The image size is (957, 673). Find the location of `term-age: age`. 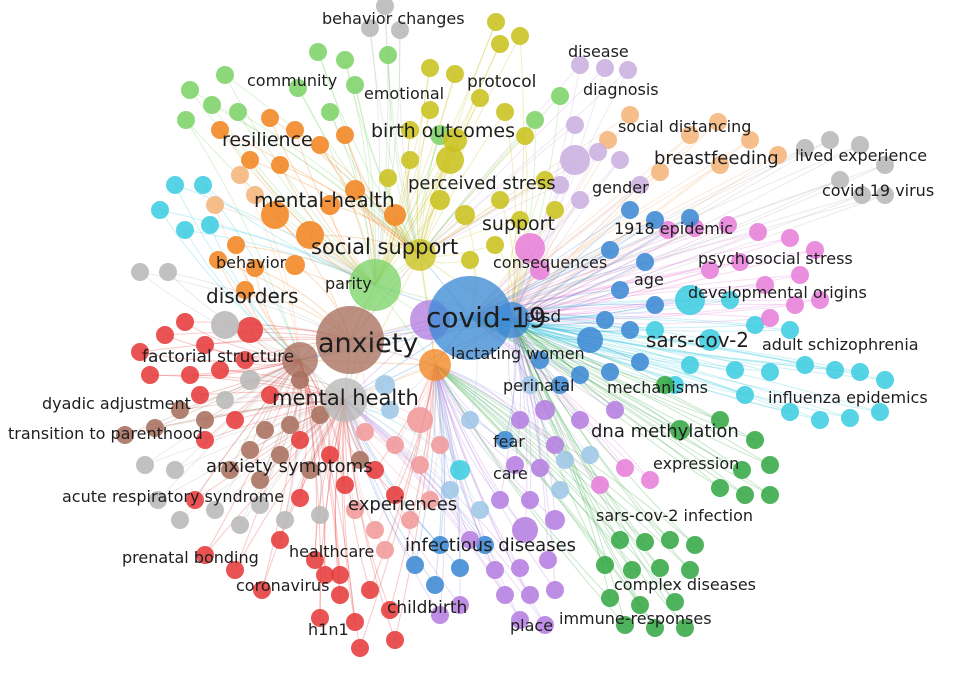

term-age: age is located at coordinates (649, 279).